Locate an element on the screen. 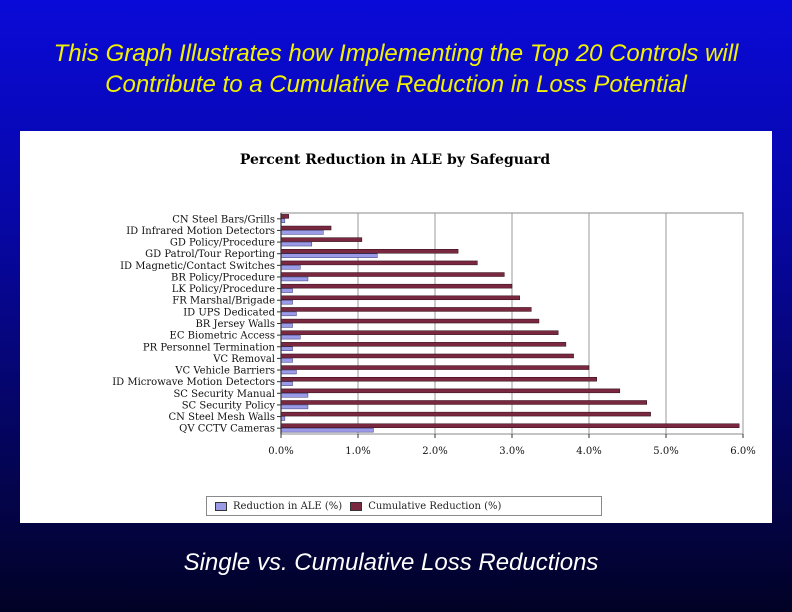 The image size is (792, 612). slide-subtitle: Single vs. Cumulative Loss Reductions is located at coordinates (391, 562).